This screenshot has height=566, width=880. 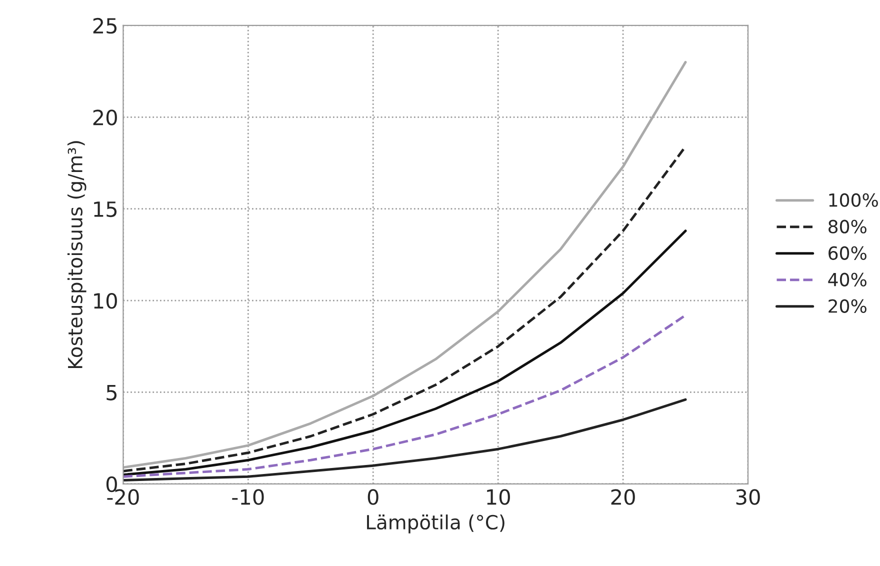 What do you see at coordinates (847, 253) in the screenshot?
I see `legend-label: 60%` at bounding box center [847, 253].